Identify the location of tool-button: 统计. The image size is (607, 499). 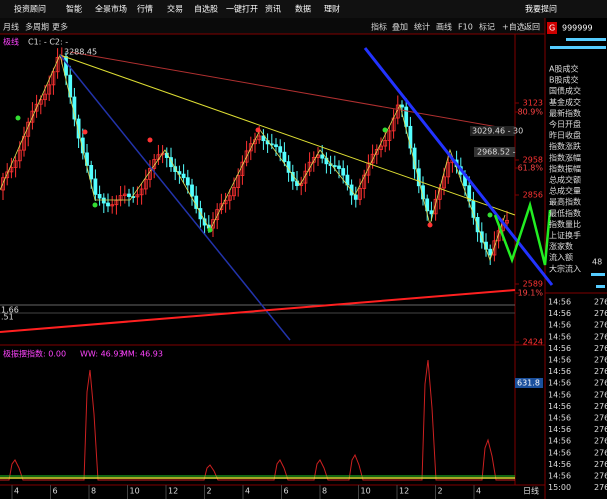
(422, 27).